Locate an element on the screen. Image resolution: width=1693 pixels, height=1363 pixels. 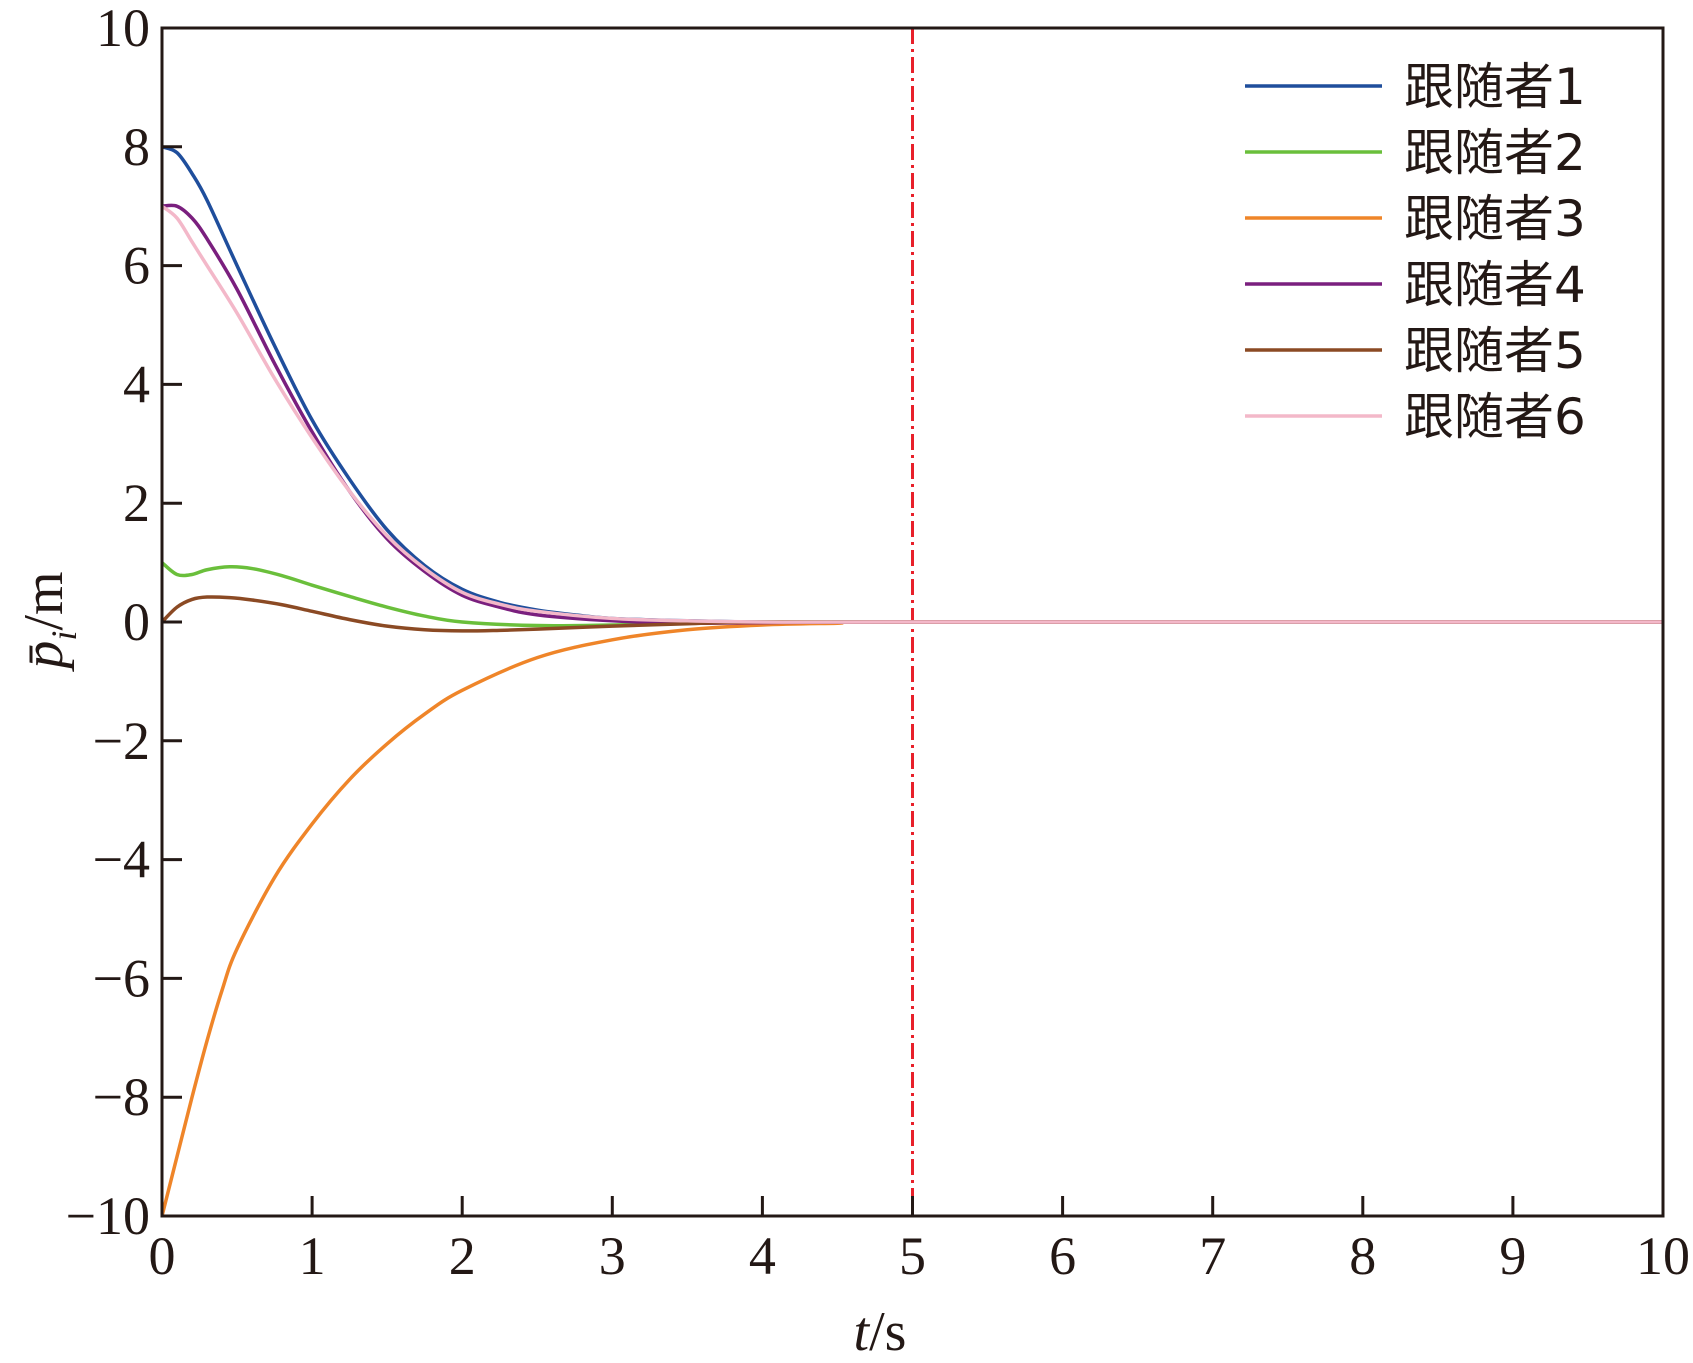
x-tick-label: 9 is located at coordinates (1512, 1256).